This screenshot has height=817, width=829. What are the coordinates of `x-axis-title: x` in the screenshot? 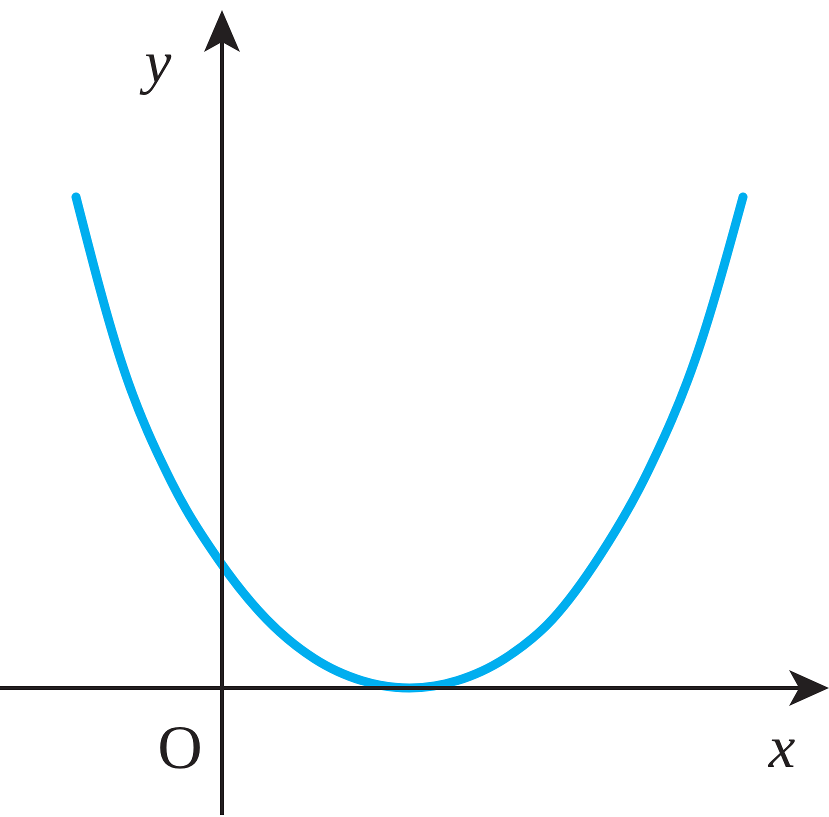 It's located at (782, 747).